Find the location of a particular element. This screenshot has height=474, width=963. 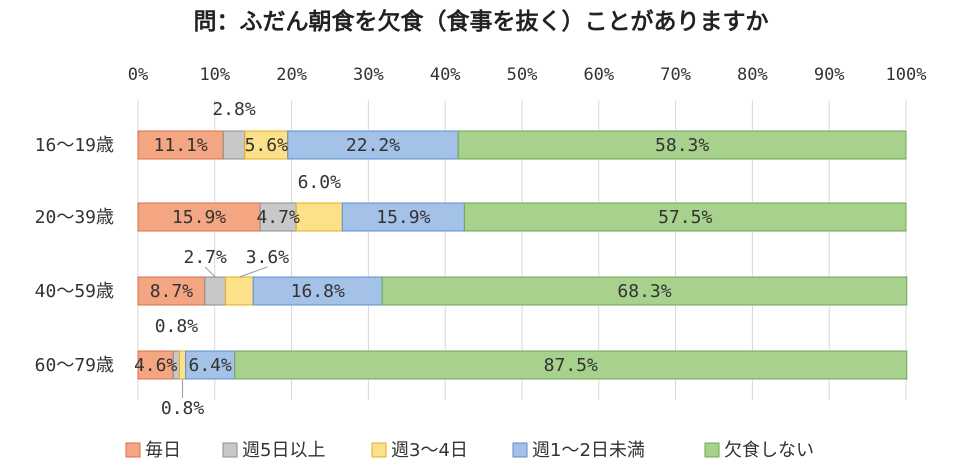

legend-label: 欠食しない is located at coordinates (769, 450).